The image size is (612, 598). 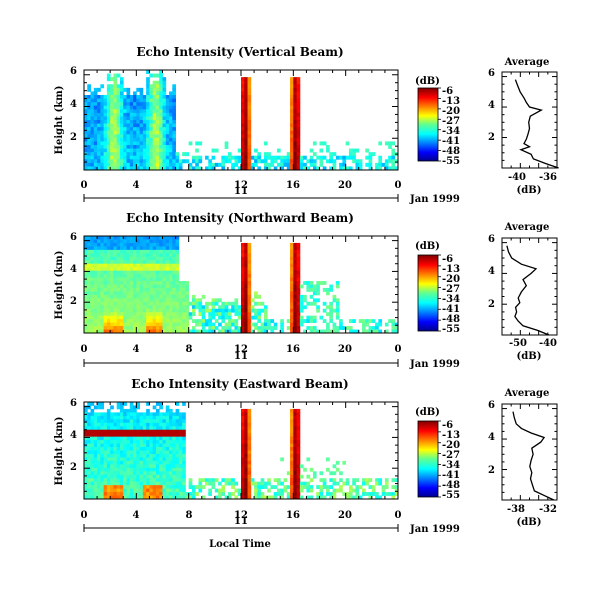 I want to click on colorbar-tick-label: -6, so click(x=447, y=259).